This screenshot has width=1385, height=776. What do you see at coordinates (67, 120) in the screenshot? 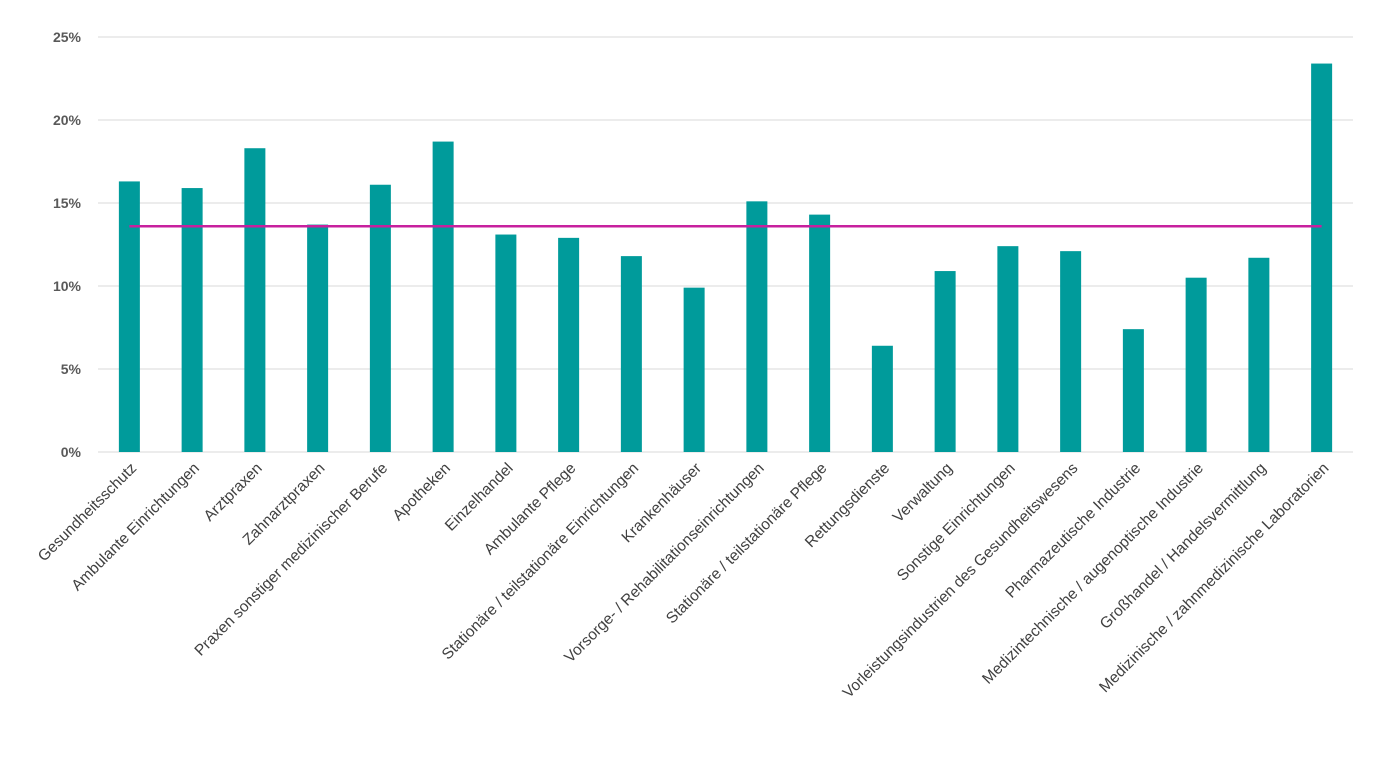
I see `y-tick-label: 20%` at bounding box center [67, 120].